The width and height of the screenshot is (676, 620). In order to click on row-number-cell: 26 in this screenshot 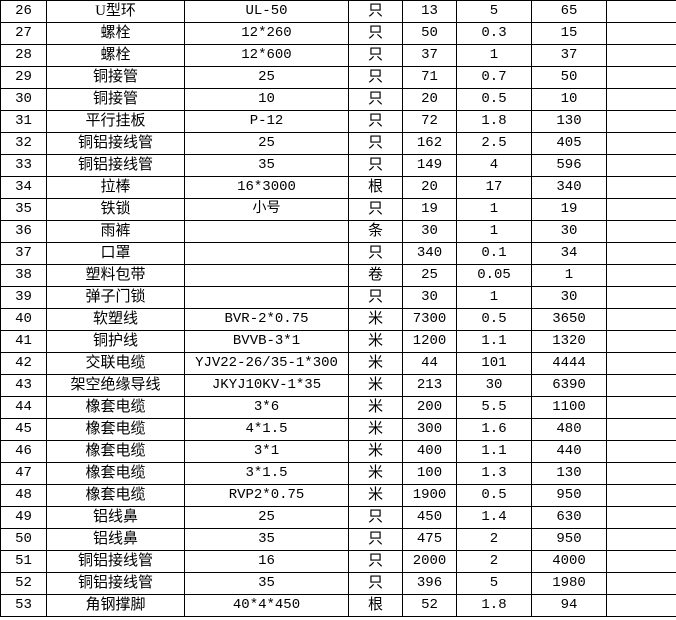, I will do `click(23, 11)`.